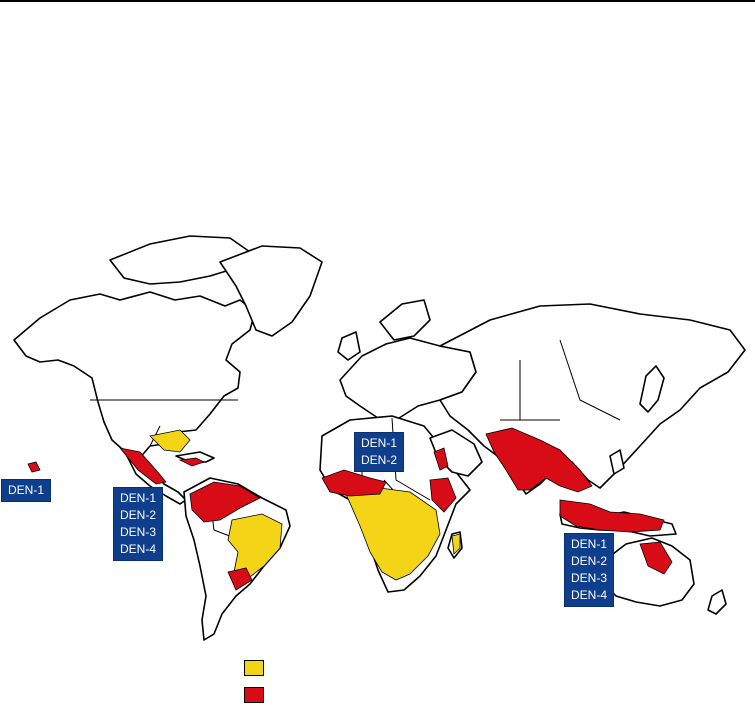 Image resolution: width=755 pixels, height=716 pixels. I want to click on greenland-landmass, so click(271, 291).